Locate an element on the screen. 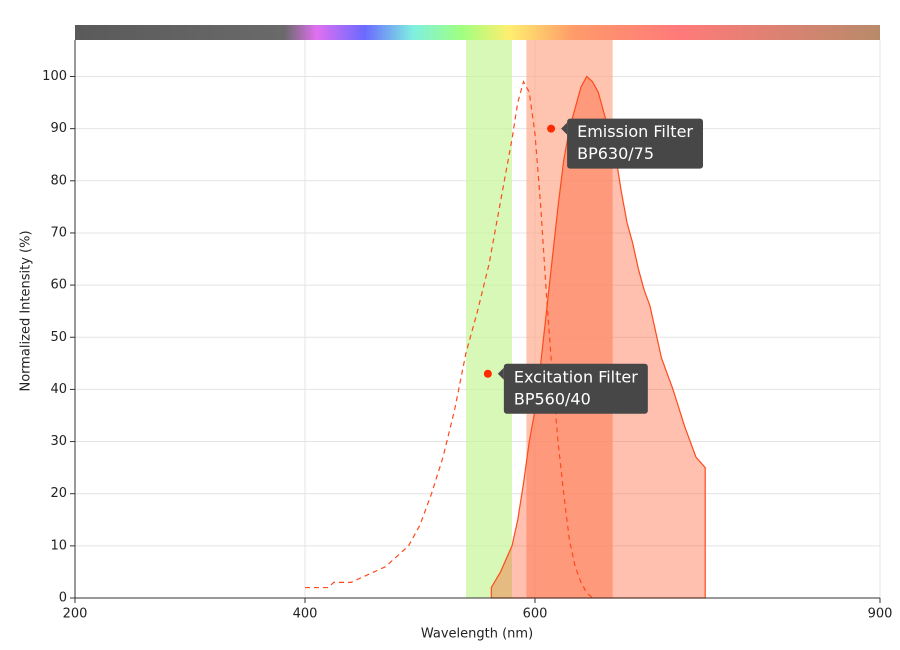 This screenshot has height=650, width=900. x-axis-label: Wavelength (nm) is located at coordinates (477, 634).